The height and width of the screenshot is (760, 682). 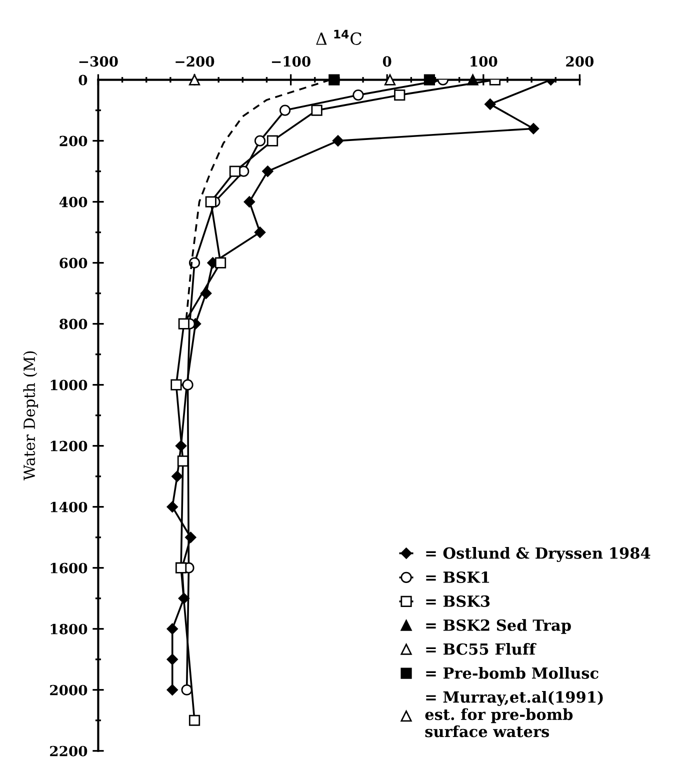 What do you see at coordinates (291, 61) in the screenshot?
I see `x-tick-label: −100` at bounding box center [291, 61].